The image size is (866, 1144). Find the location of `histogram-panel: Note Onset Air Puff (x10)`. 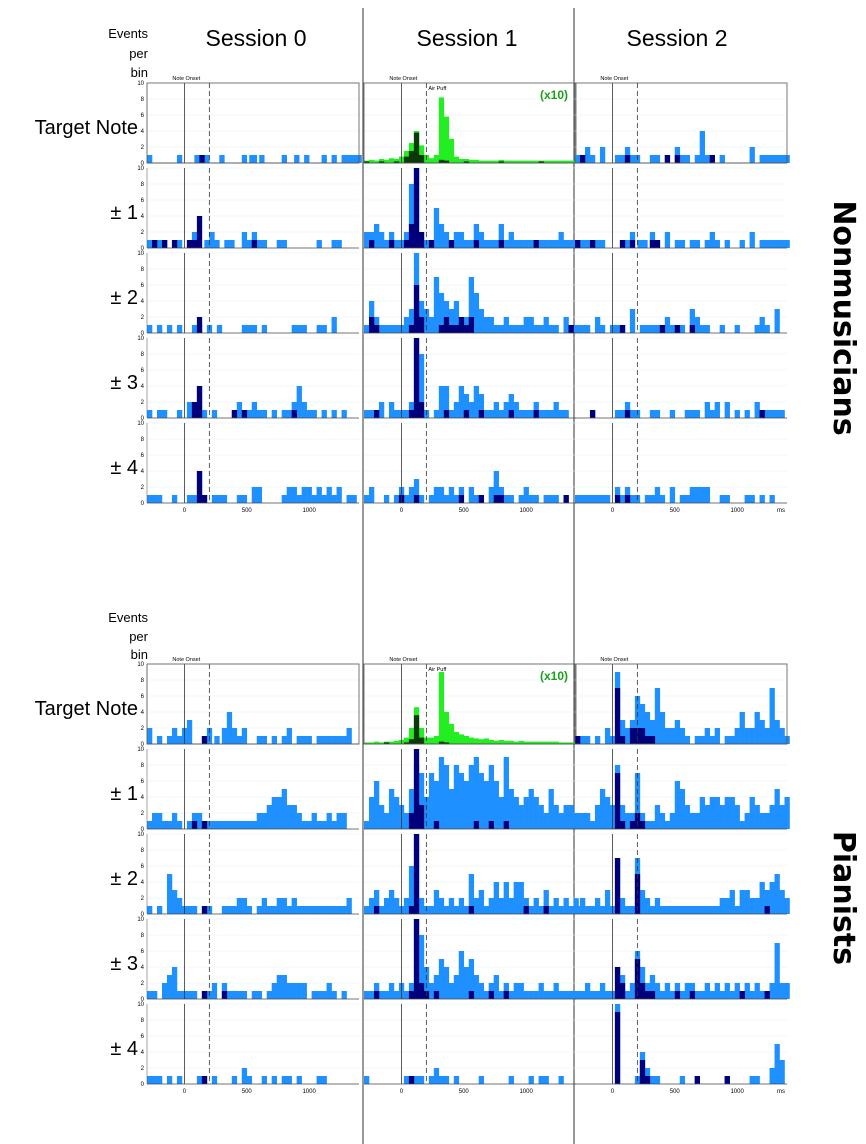

histogram-panel: Note Onset Air Puff (x10) is located at coordinates (471, 701).